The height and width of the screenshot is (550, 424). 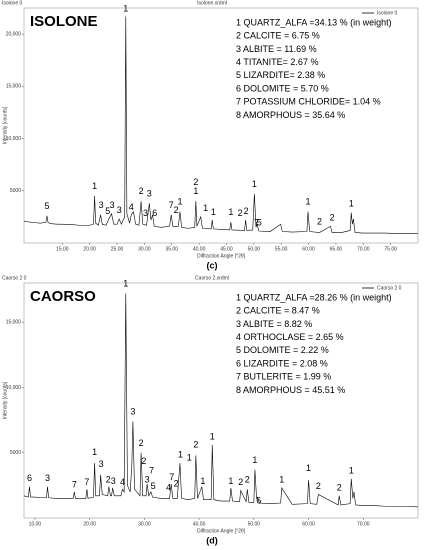 What do you see at coordinates (282, 350) in the screenshot?
I see `composition-line: 5 DOLOMITE = 2.22 %` at bounding box center [282, 350].